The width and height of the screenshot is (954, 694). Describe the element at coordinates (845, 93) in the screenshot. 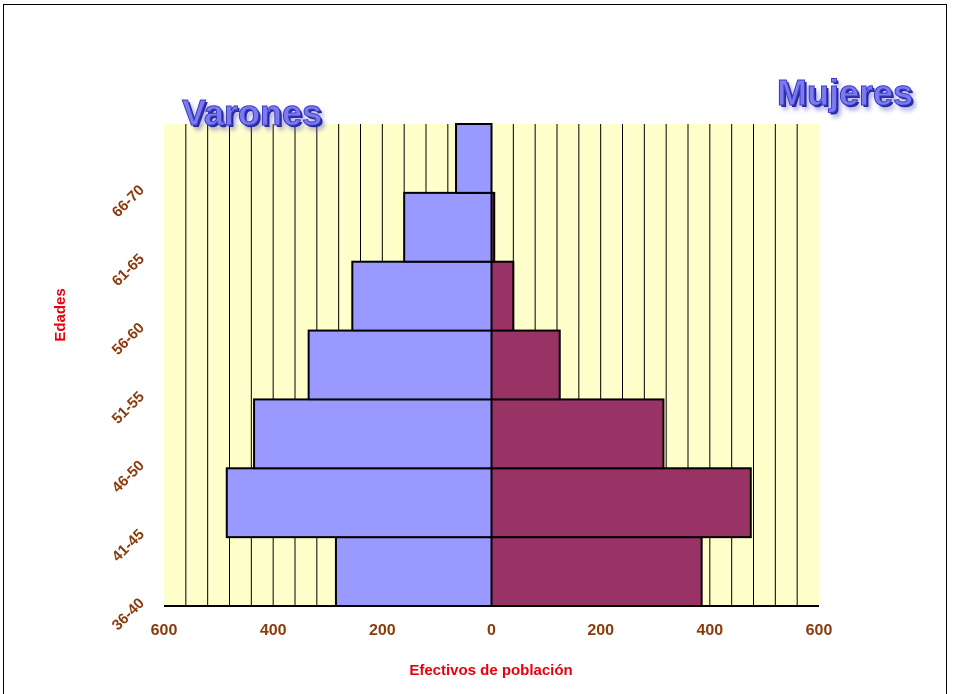

I see `legend-title-mujeres: Mujeres` at that location.